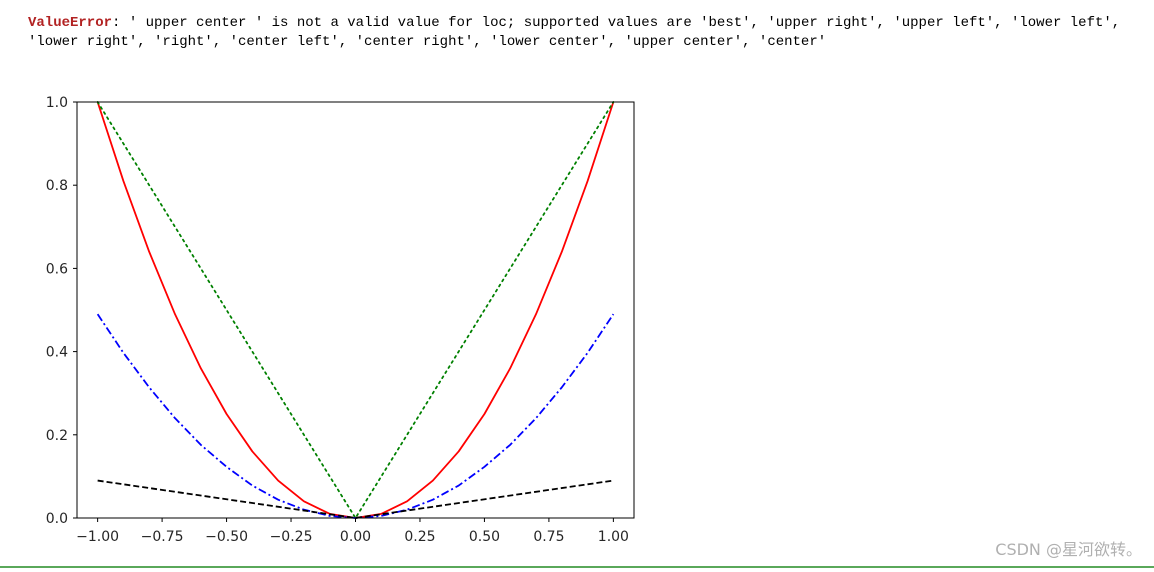 The image size is (1154, 572). Describe the element at coordinates (57, 103) in the screenshot. I see `y-tick-label: 1.0` at that location.